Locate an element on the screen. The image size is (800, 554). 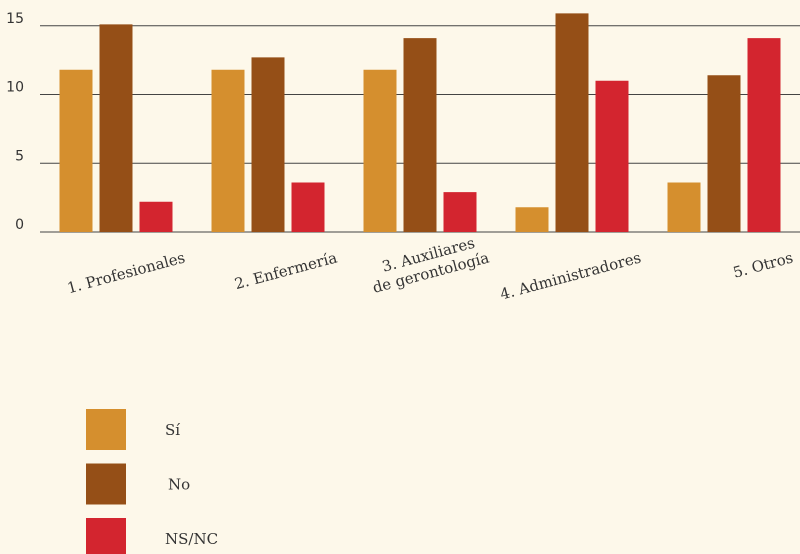
x-tick-label: 3. Auxiliaresde gerontología is located at coordinates (428, 264).